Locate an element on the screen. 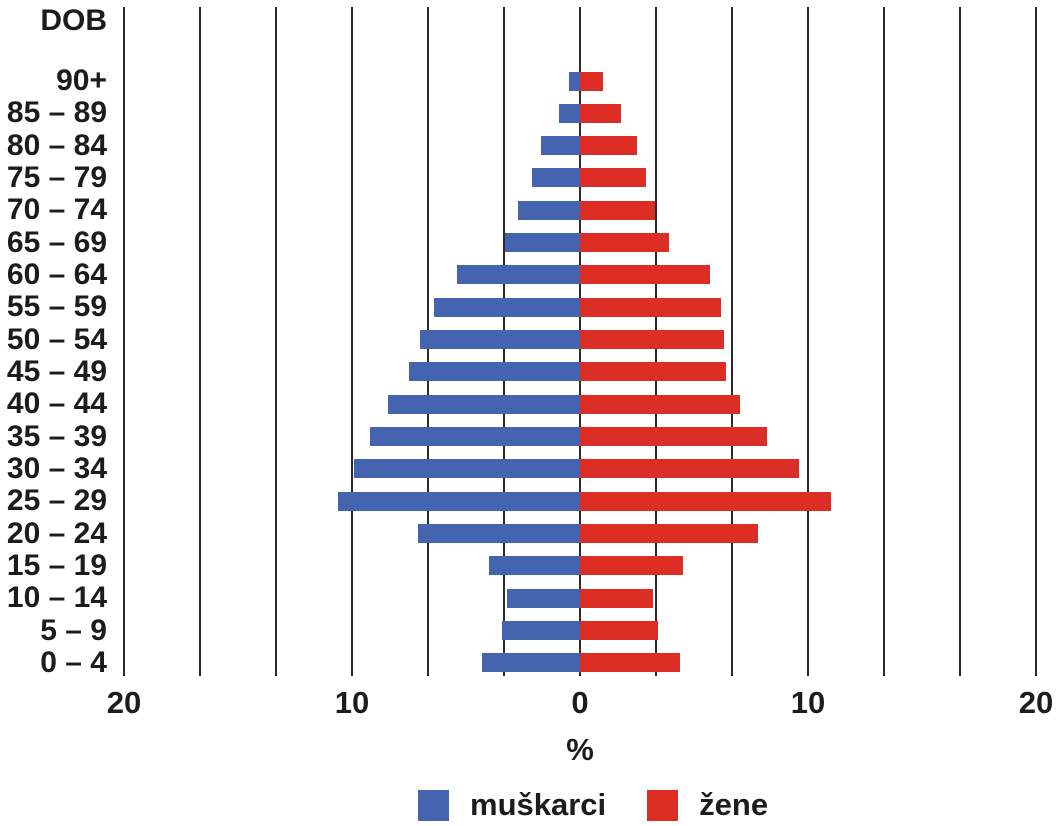 The width and height of the screenshot is (1063, 826). male-legend-label: muškarci is located at coordinates (538, 804).